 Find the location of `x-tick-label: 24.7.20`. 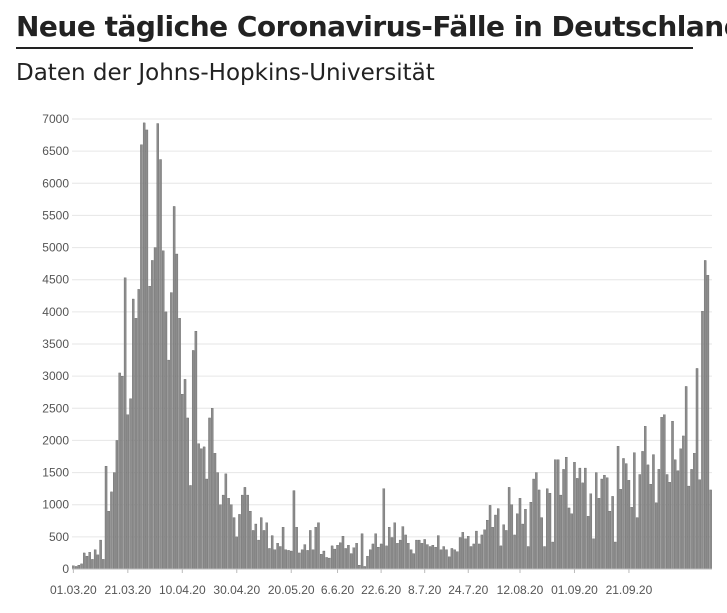

x-tick-label: 24.7.20 is located at coordinates (468, 590).